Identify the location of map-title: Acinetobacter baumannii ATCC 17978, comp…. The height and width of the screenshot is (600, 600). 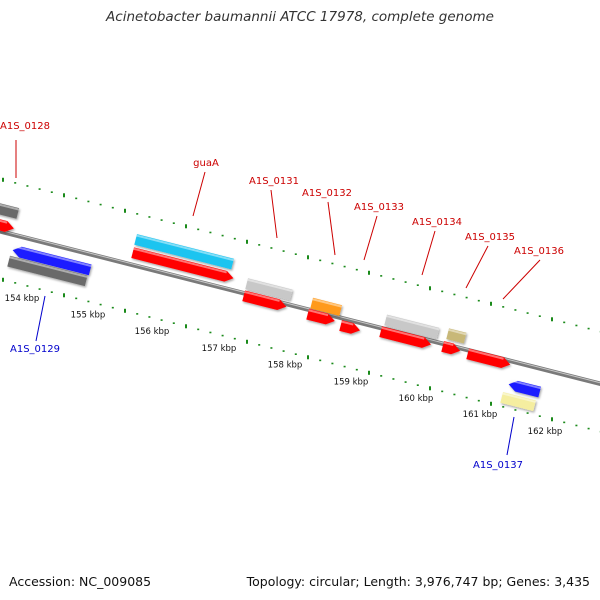
(300, 17).